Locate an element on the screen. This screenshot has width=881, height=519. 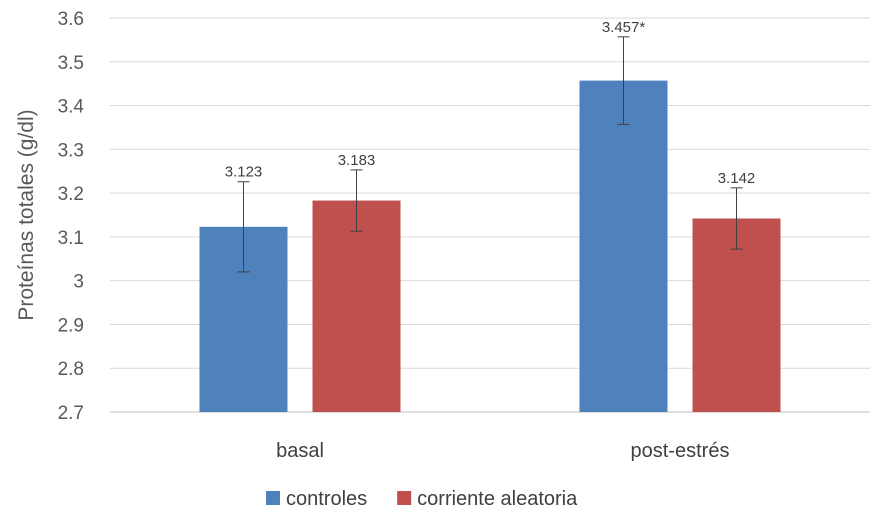
y-axis-ticks: 2.7 2.8 2.9 3 3.1 3.2 3.3 3.4 3.5 3.6 is located at coordinates (71, 216).